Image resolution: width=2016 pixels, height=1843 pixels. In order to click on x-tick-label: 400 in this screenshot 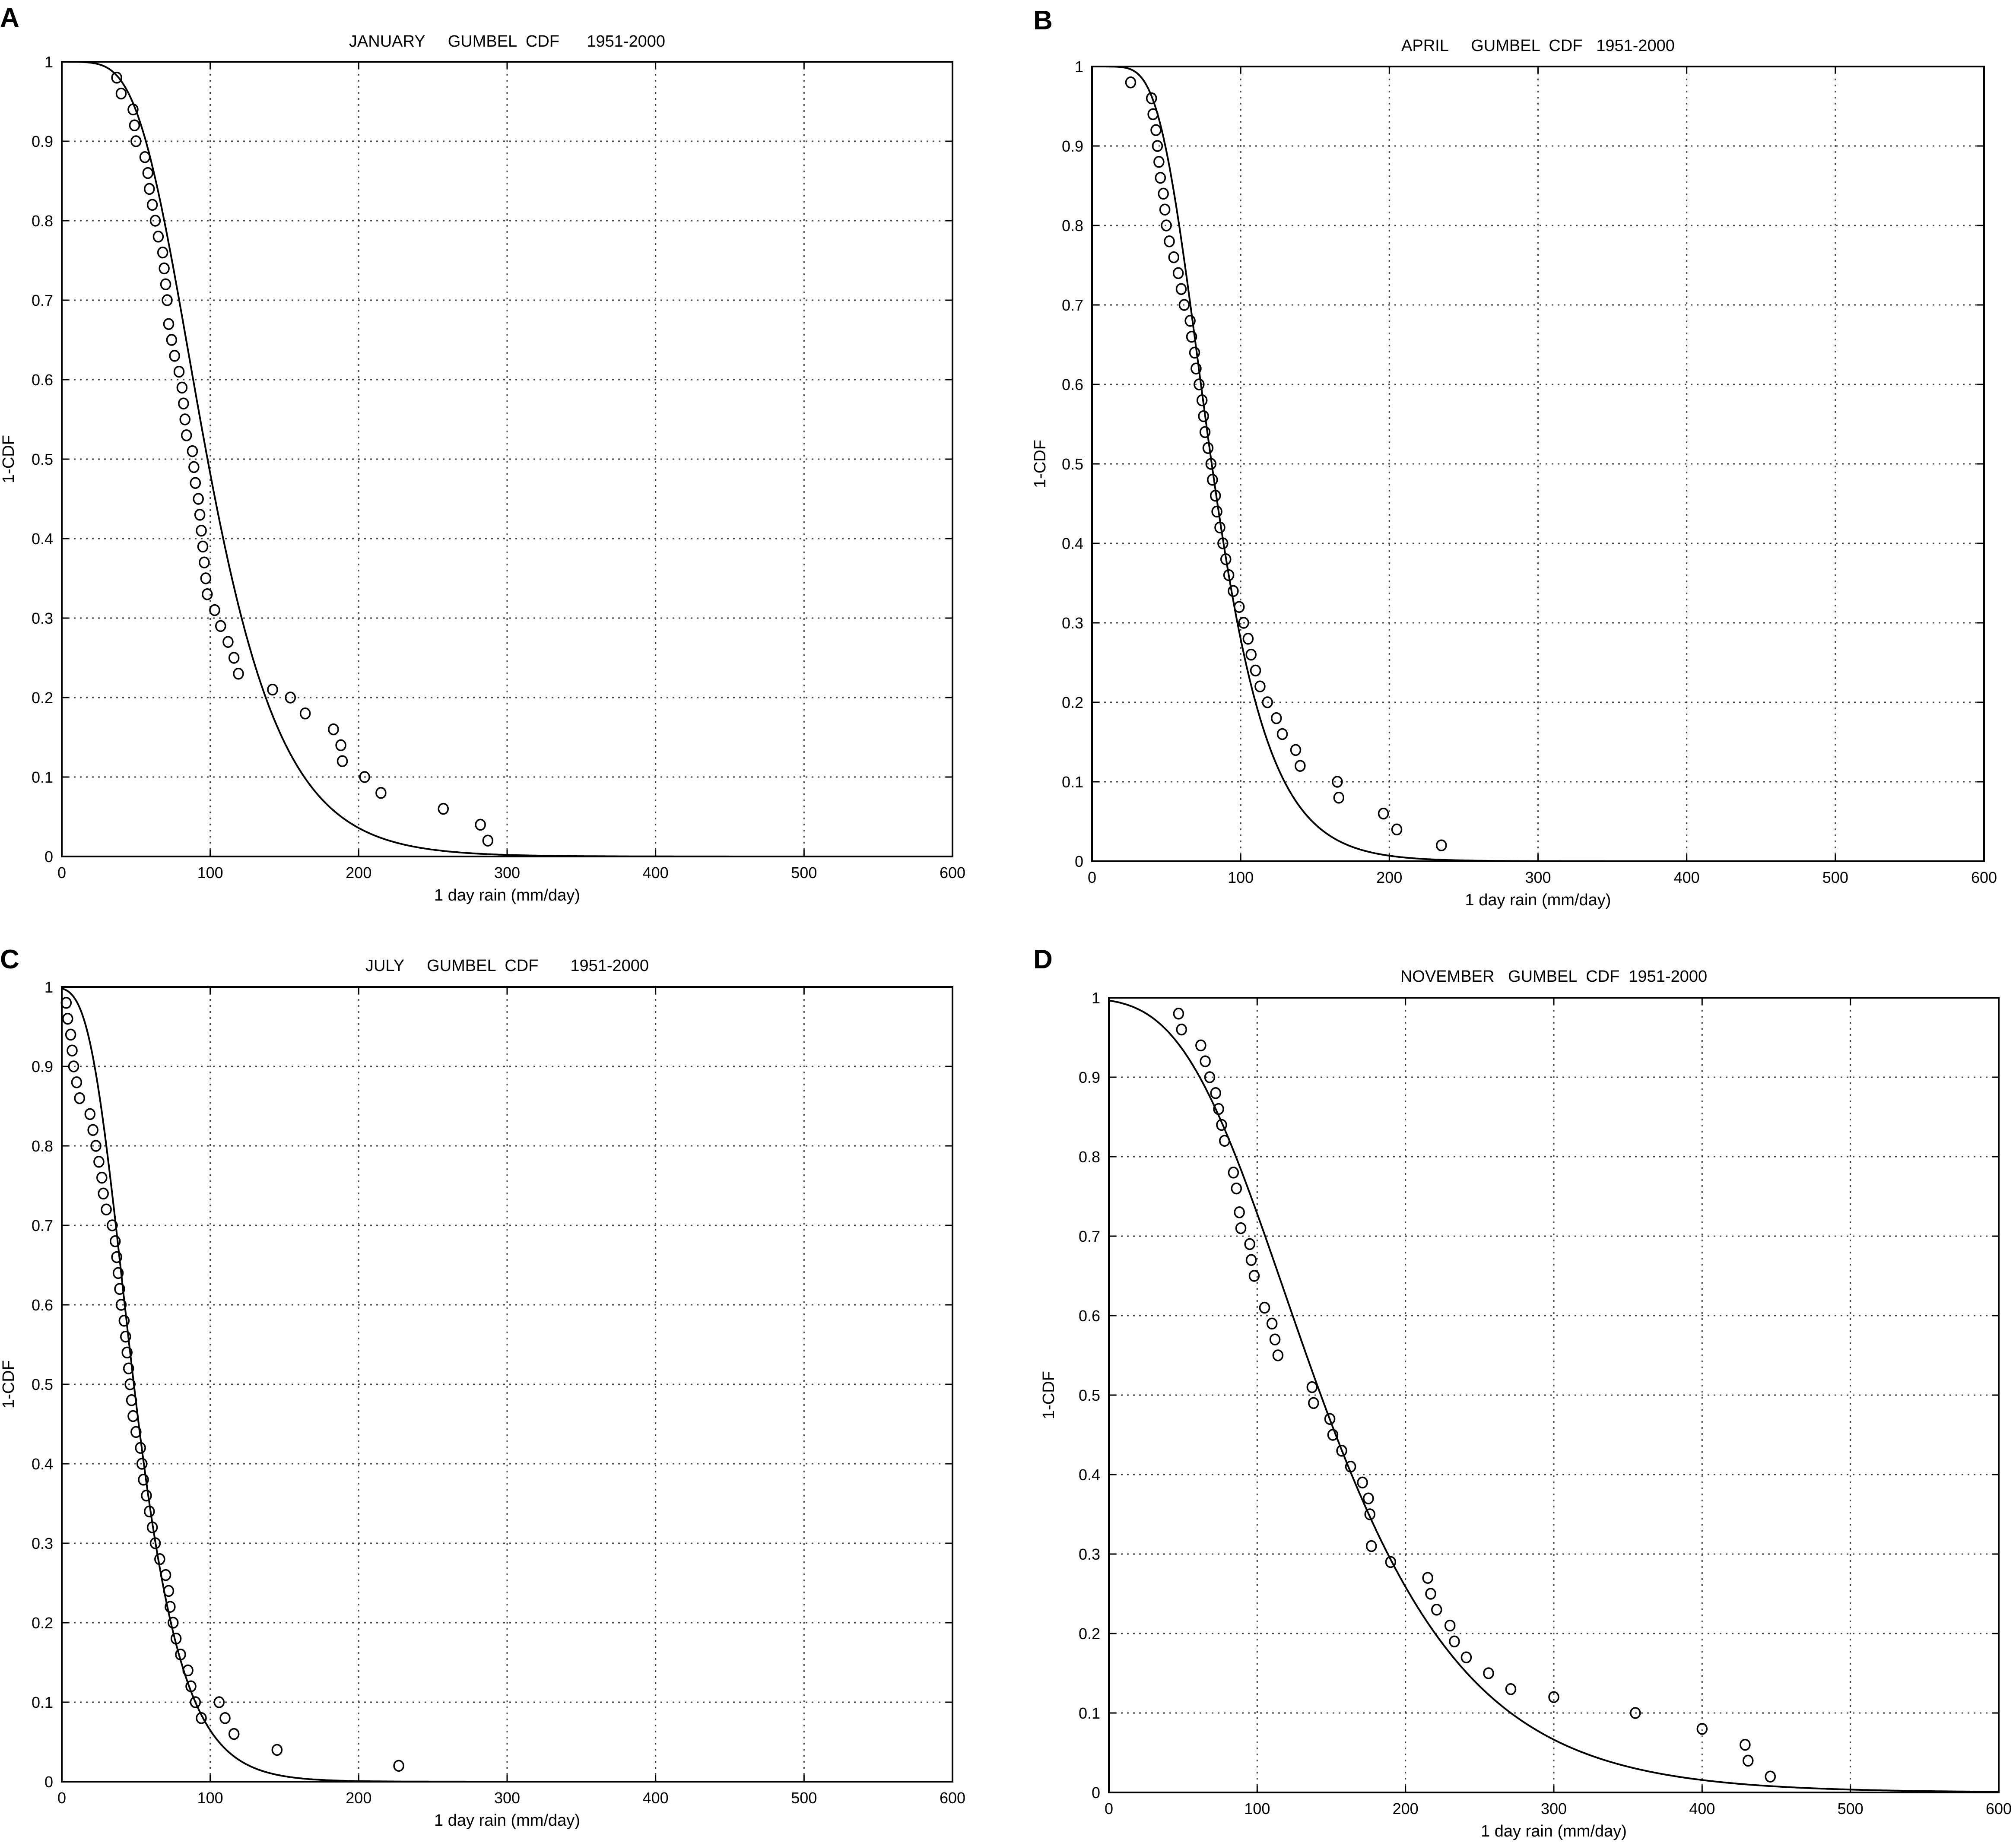, I will do `click(656, 1798)`.